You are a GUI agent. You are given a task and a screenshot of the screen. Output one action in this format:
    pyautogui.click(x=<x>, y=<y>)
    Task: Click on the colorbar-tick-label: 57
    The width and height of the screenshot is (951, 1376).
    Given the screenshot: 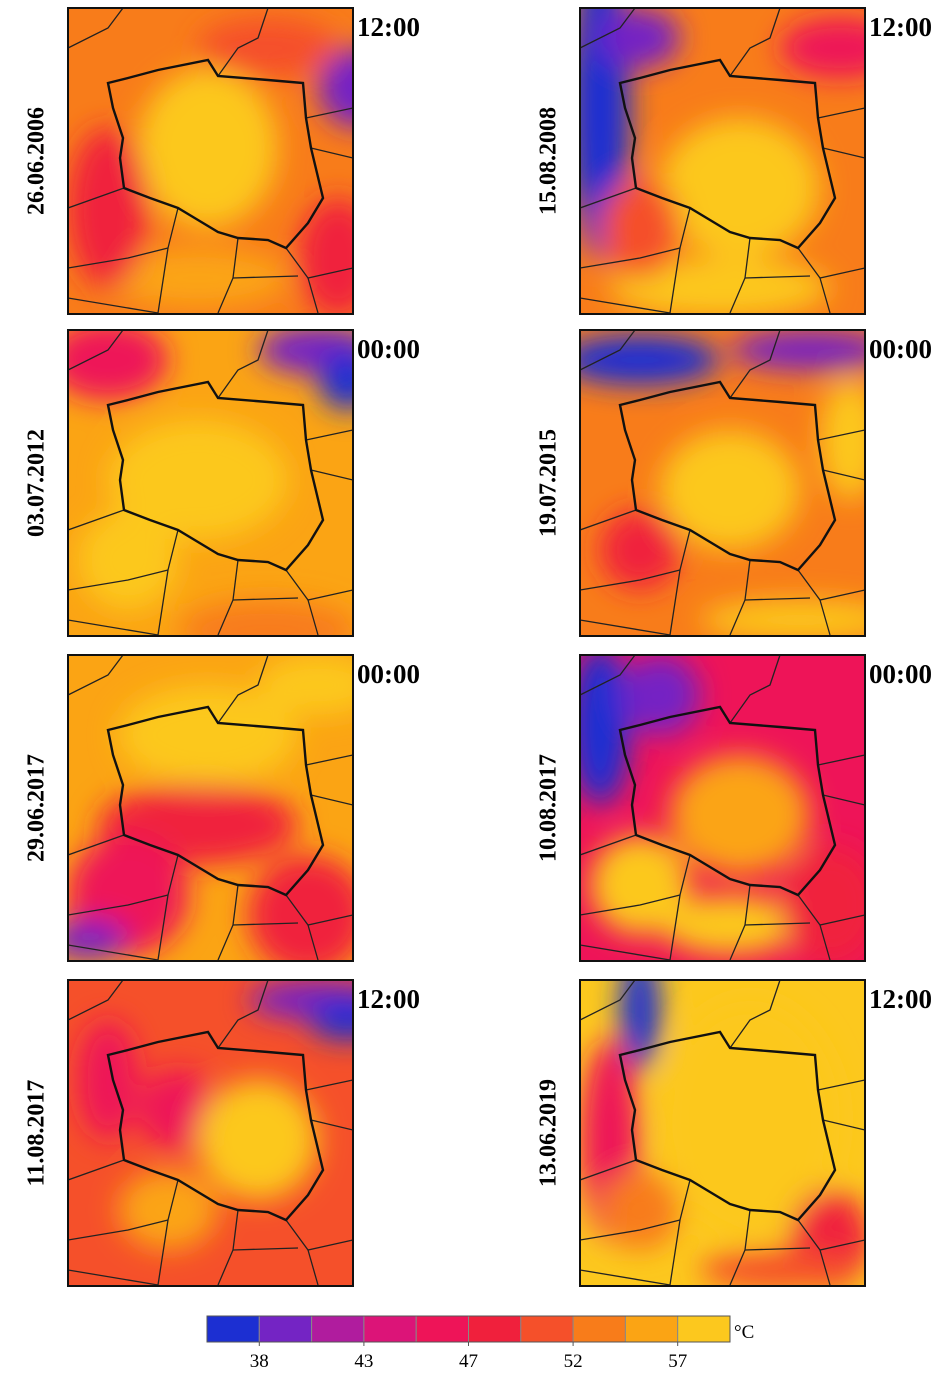 What is the action you would take?
    pyautogui.click(x=677, y=1361)
    